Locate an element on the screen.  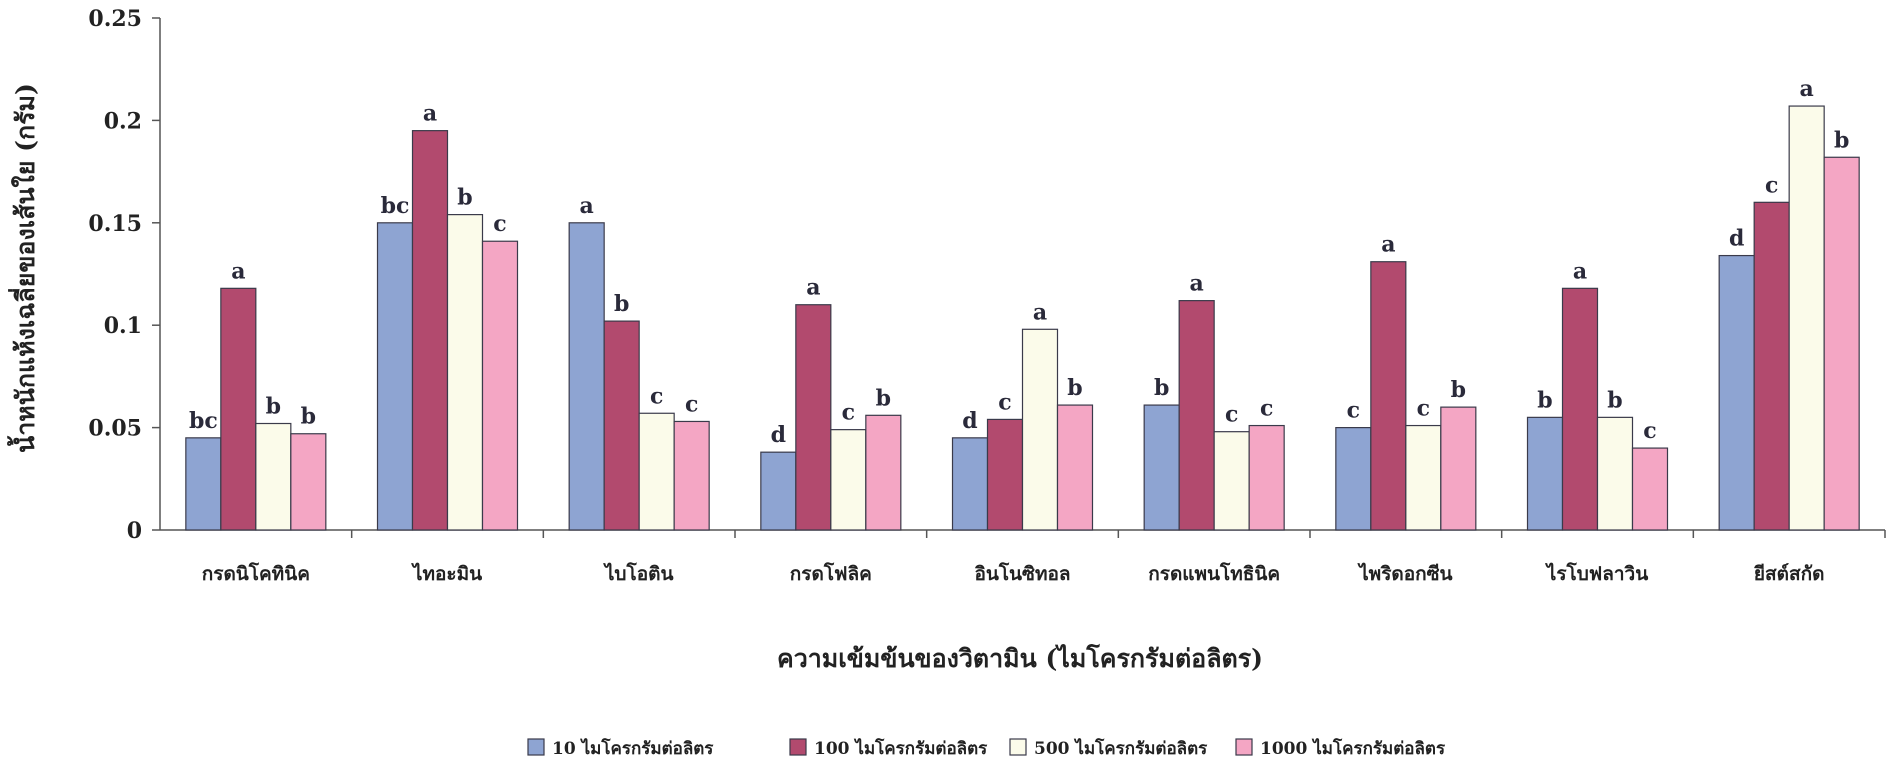
x-tick-label: ไบโอติน is located at coordinates (638, 573).